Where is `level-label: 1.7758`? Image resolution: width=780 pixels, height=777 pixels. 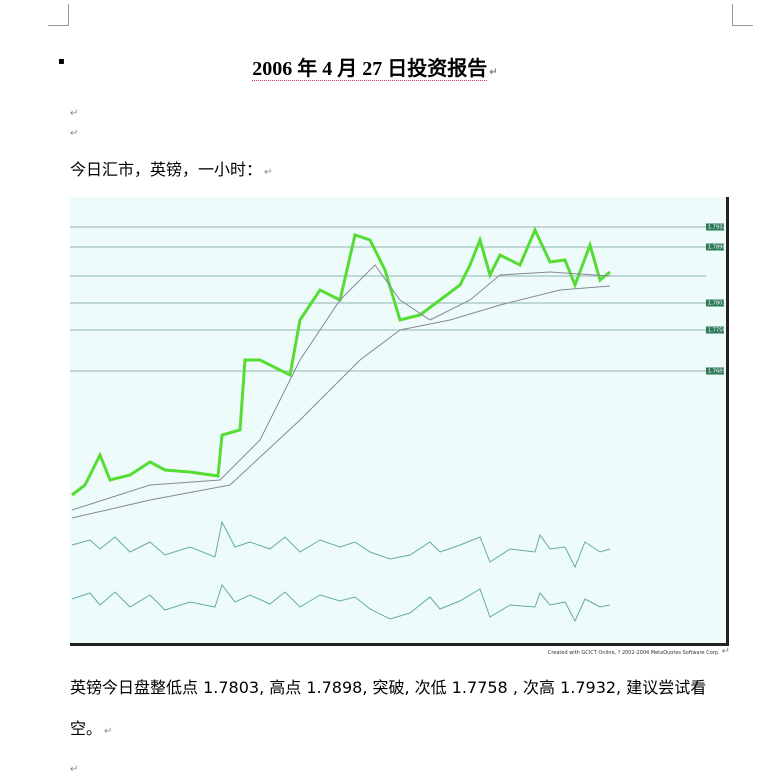
level-label: 1.7758 is located at coordinates (717, 331).